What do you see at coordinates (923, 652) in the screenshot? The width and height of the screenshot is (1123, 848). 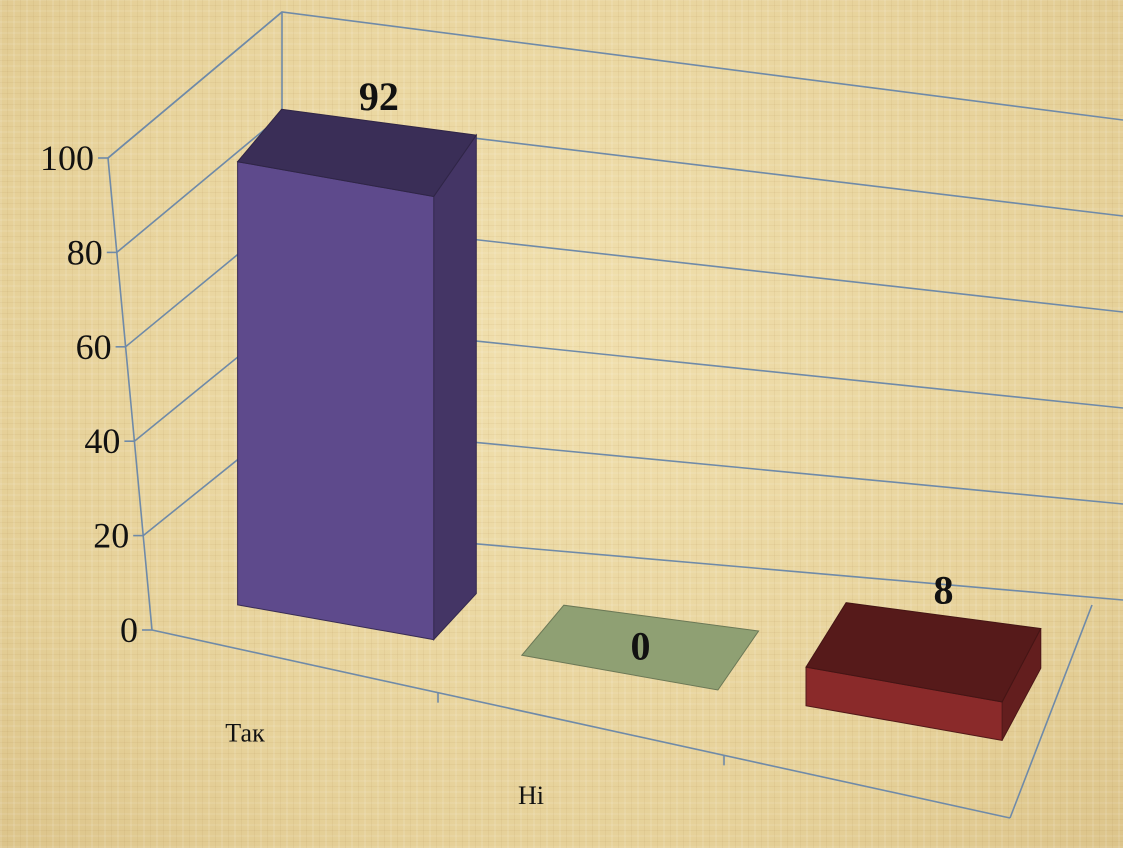 I see `bar-3-top` at bounding box center [923, 652].